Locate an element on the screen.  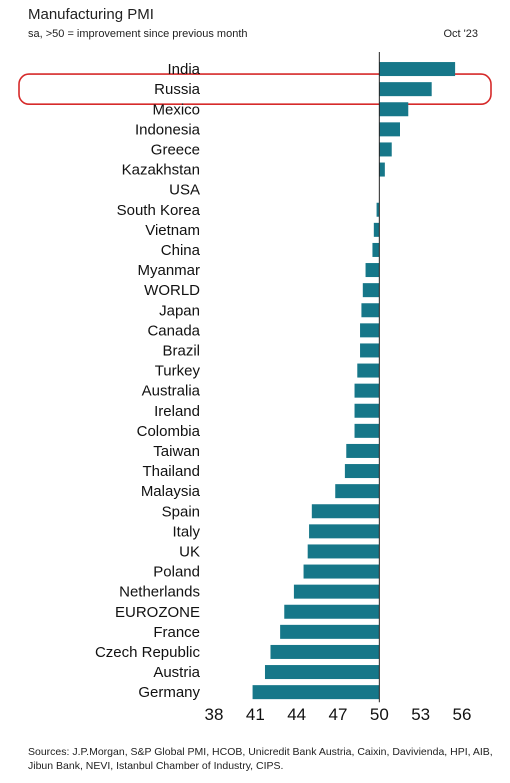
bar-spain is located at coordinates (345, 511).